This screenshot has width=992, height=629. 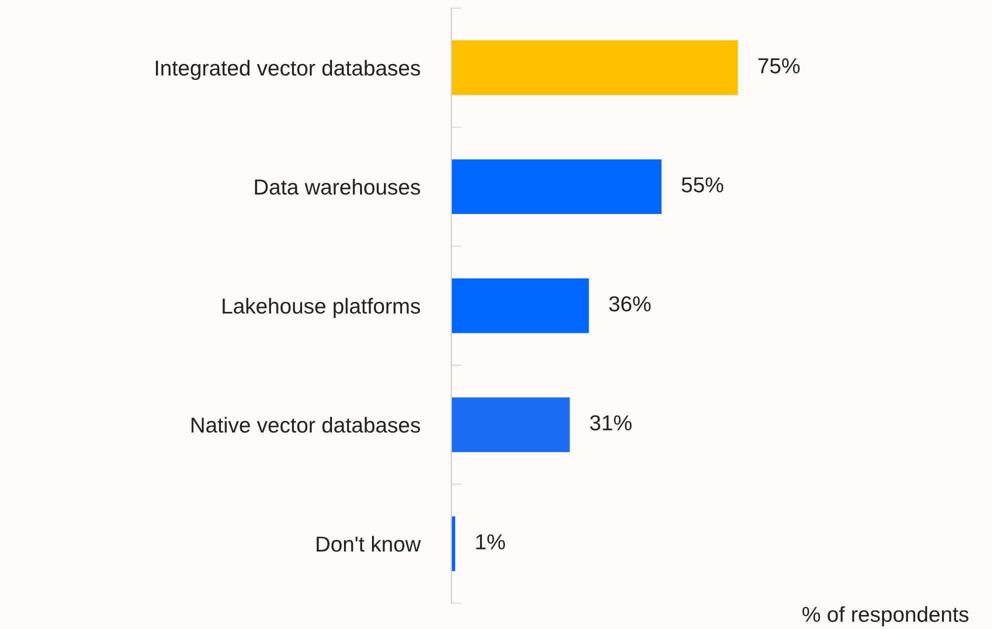 What do you see at coordinates (321, 308) in the screenshot?
I see `y-tick-label: Lakehouse platforms` at bounding box center [321, 308].